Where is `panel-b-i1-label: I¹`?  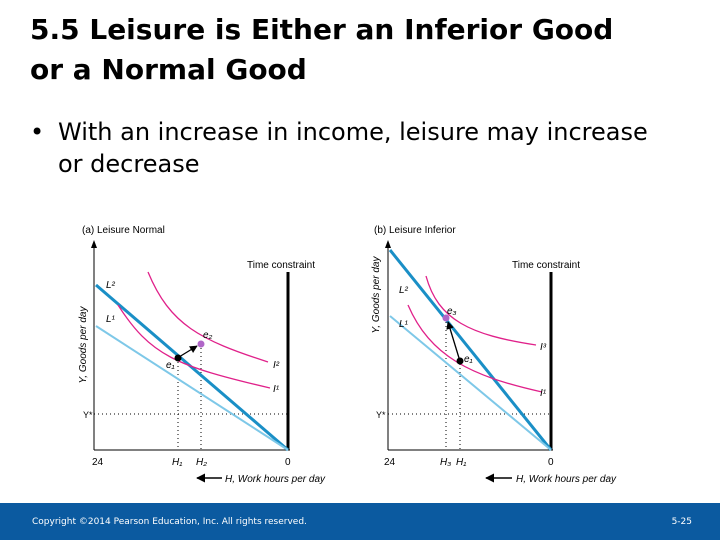 panel-b-i1-label: I¹ is located at coordinates (543, 393).